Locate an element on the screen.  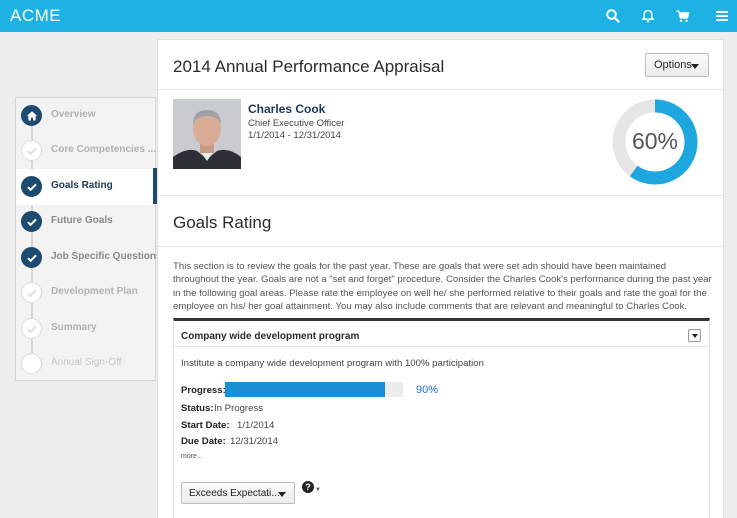
goal-collapse-toggle is located at coordinates (694, 335).